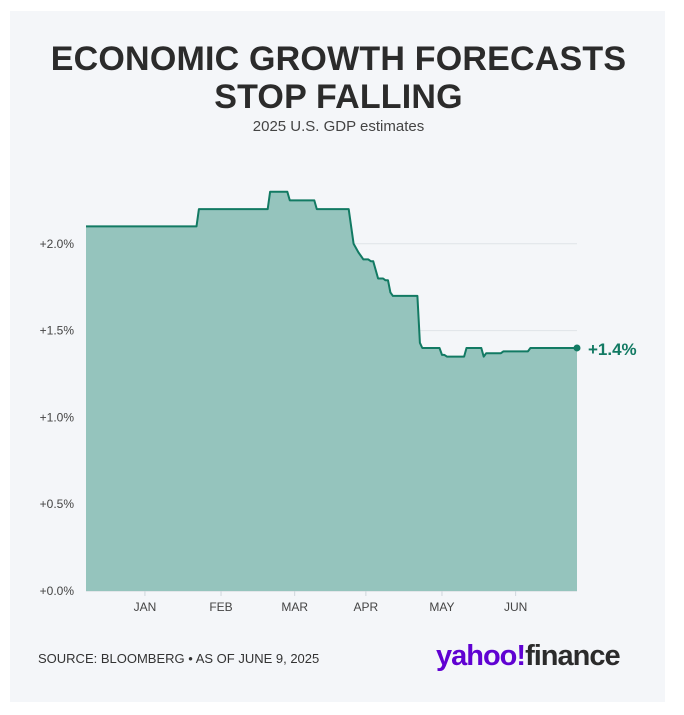  Describe the element at coordinates (220, 607) in the screenshot. I see `x-tick-label: FEB` at that location.